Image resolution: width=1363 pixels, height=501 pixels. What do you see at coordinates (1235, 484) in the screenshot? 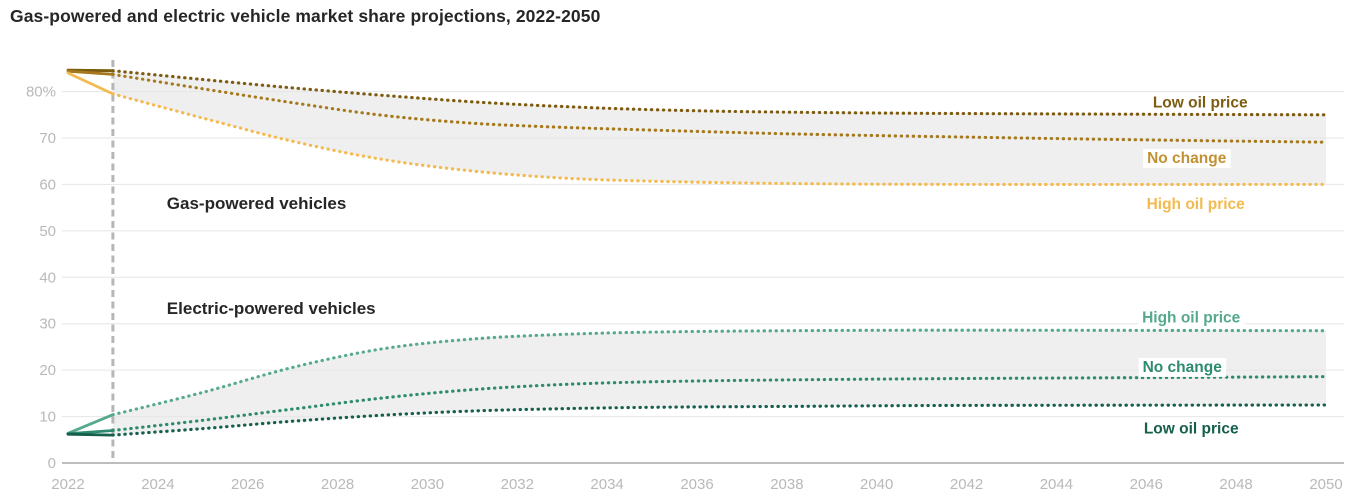
I see `x-tick-2048: 2048` at bounding box center [1235, 484].